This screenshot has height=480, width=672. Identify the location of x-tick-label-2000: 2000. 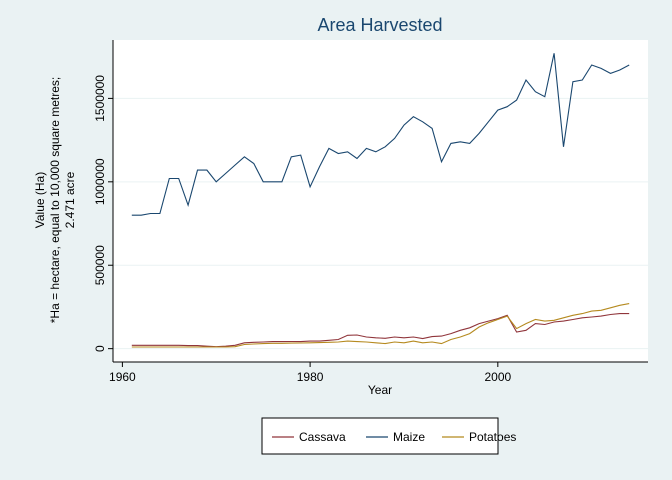
(497, 377).